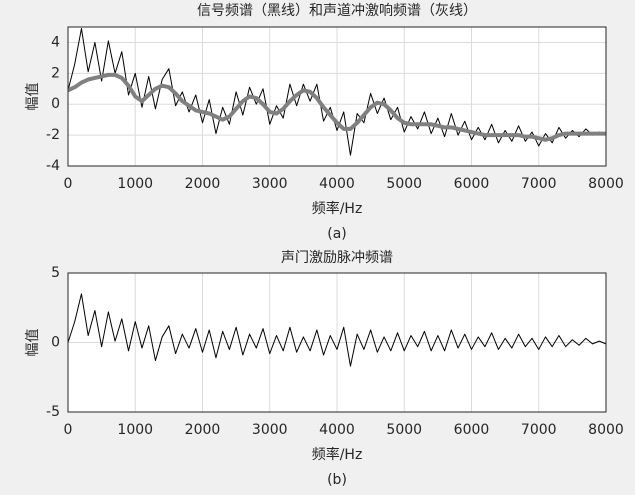 This screenshot has width=635, height=495. I want to click on y-tick-label: -5, so click(53, 412).